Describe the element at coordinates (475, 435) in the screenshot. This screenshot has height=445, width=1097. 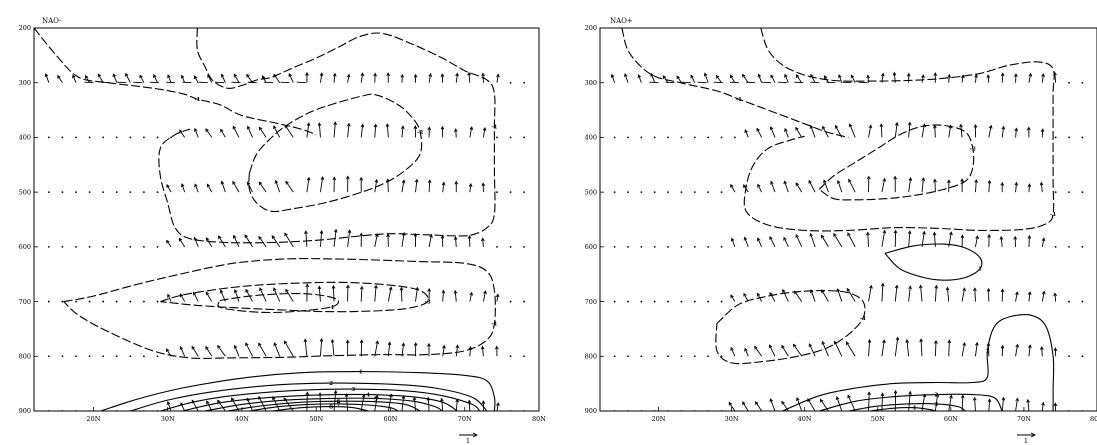
I see `reference-vector-head` at that location.